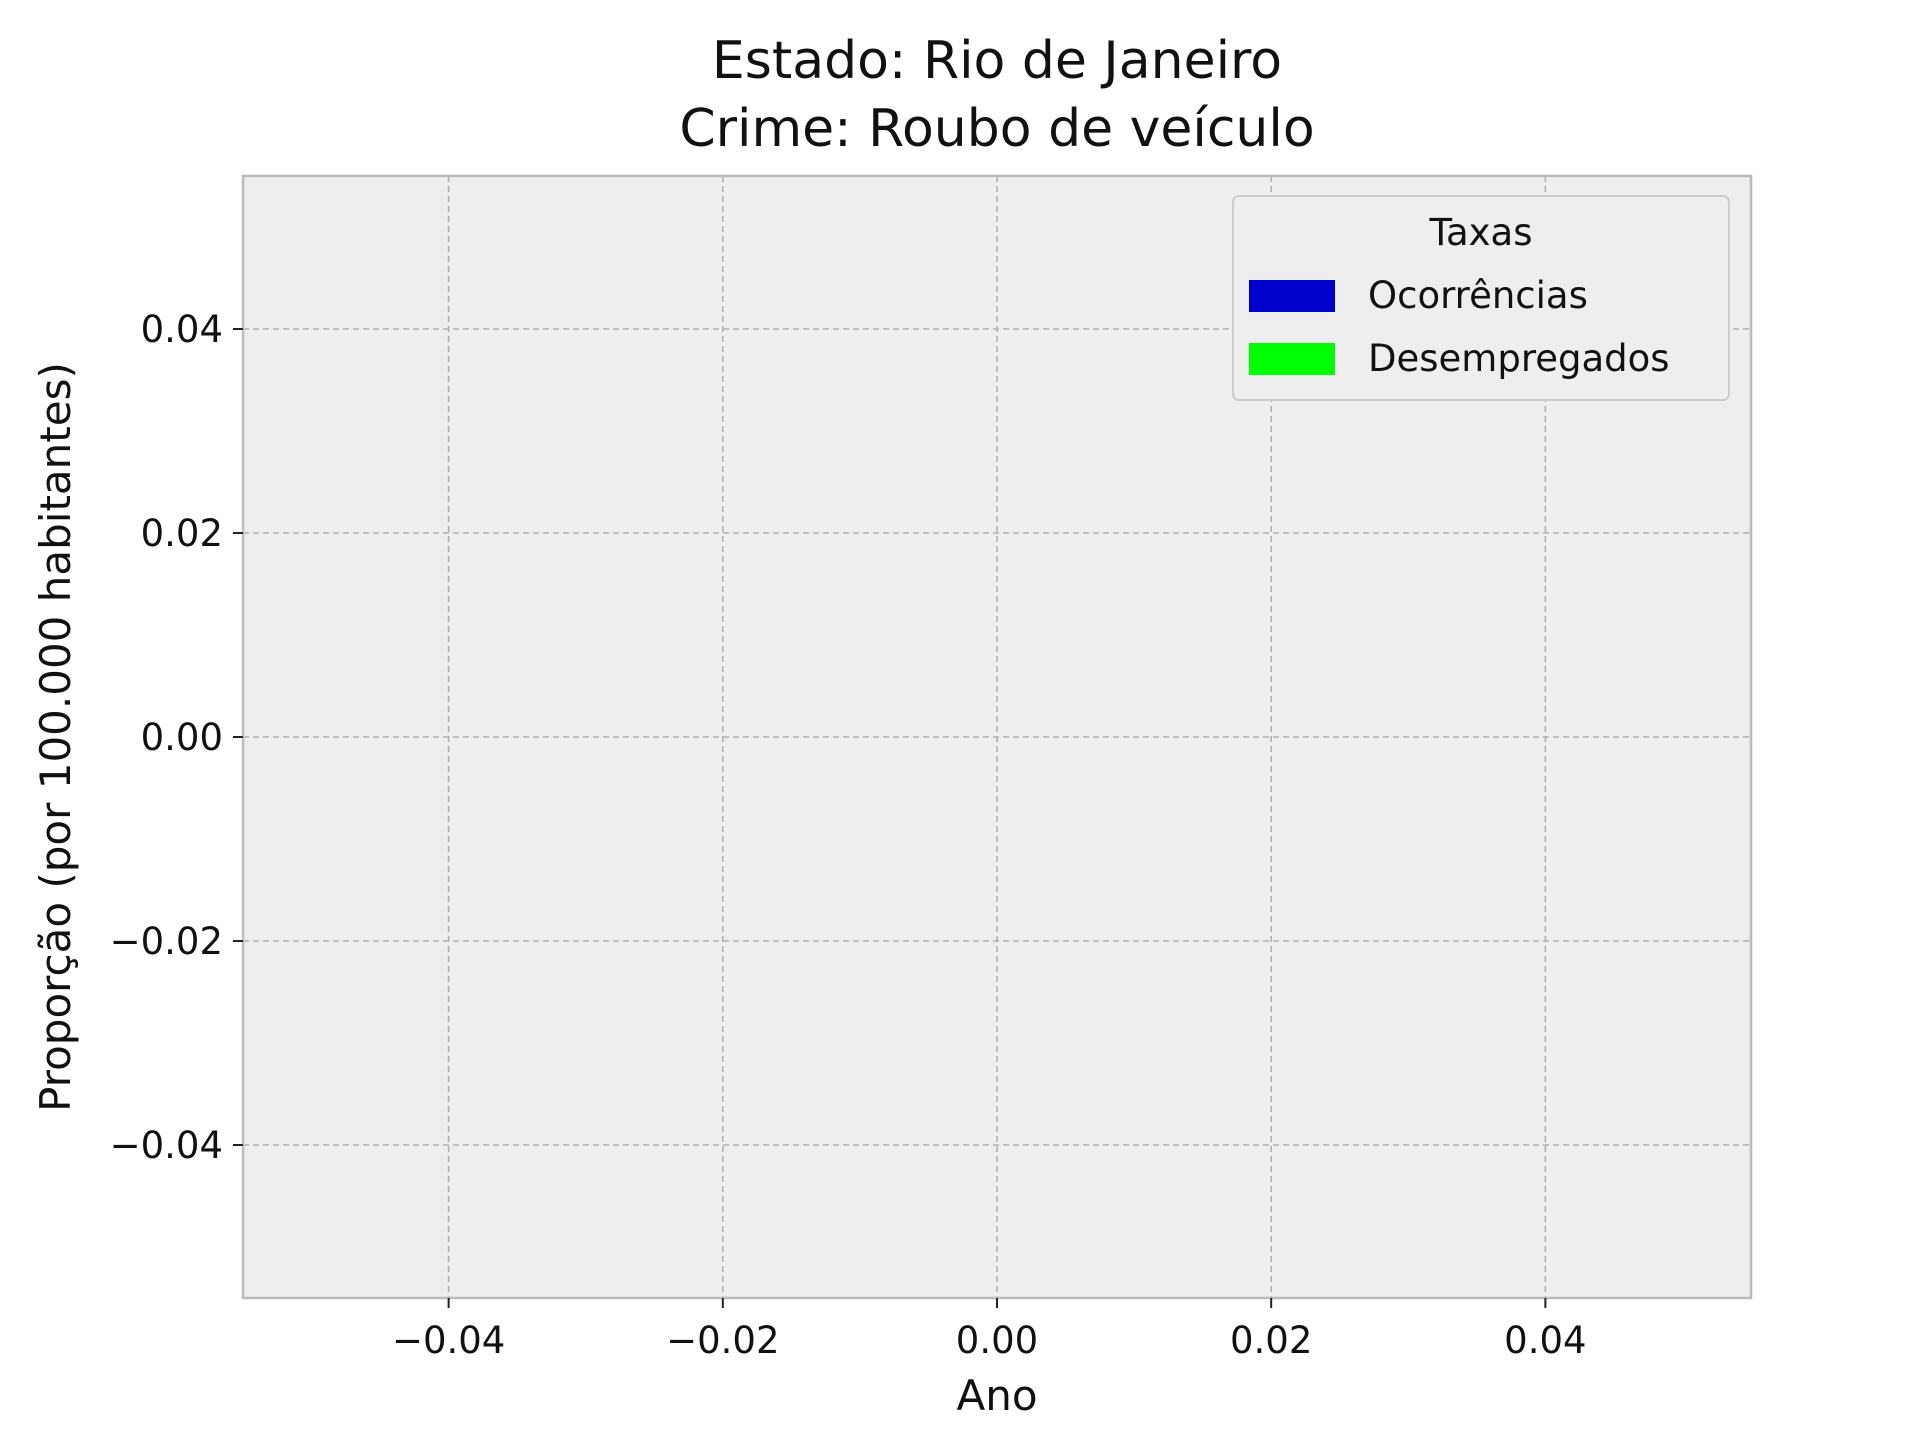 The image size is (1920, 1440). What do you see at coordinates (722, 1340) in the screenshot?
I see `x-tick-label: −0.02` at bounding box center [722, 1340].